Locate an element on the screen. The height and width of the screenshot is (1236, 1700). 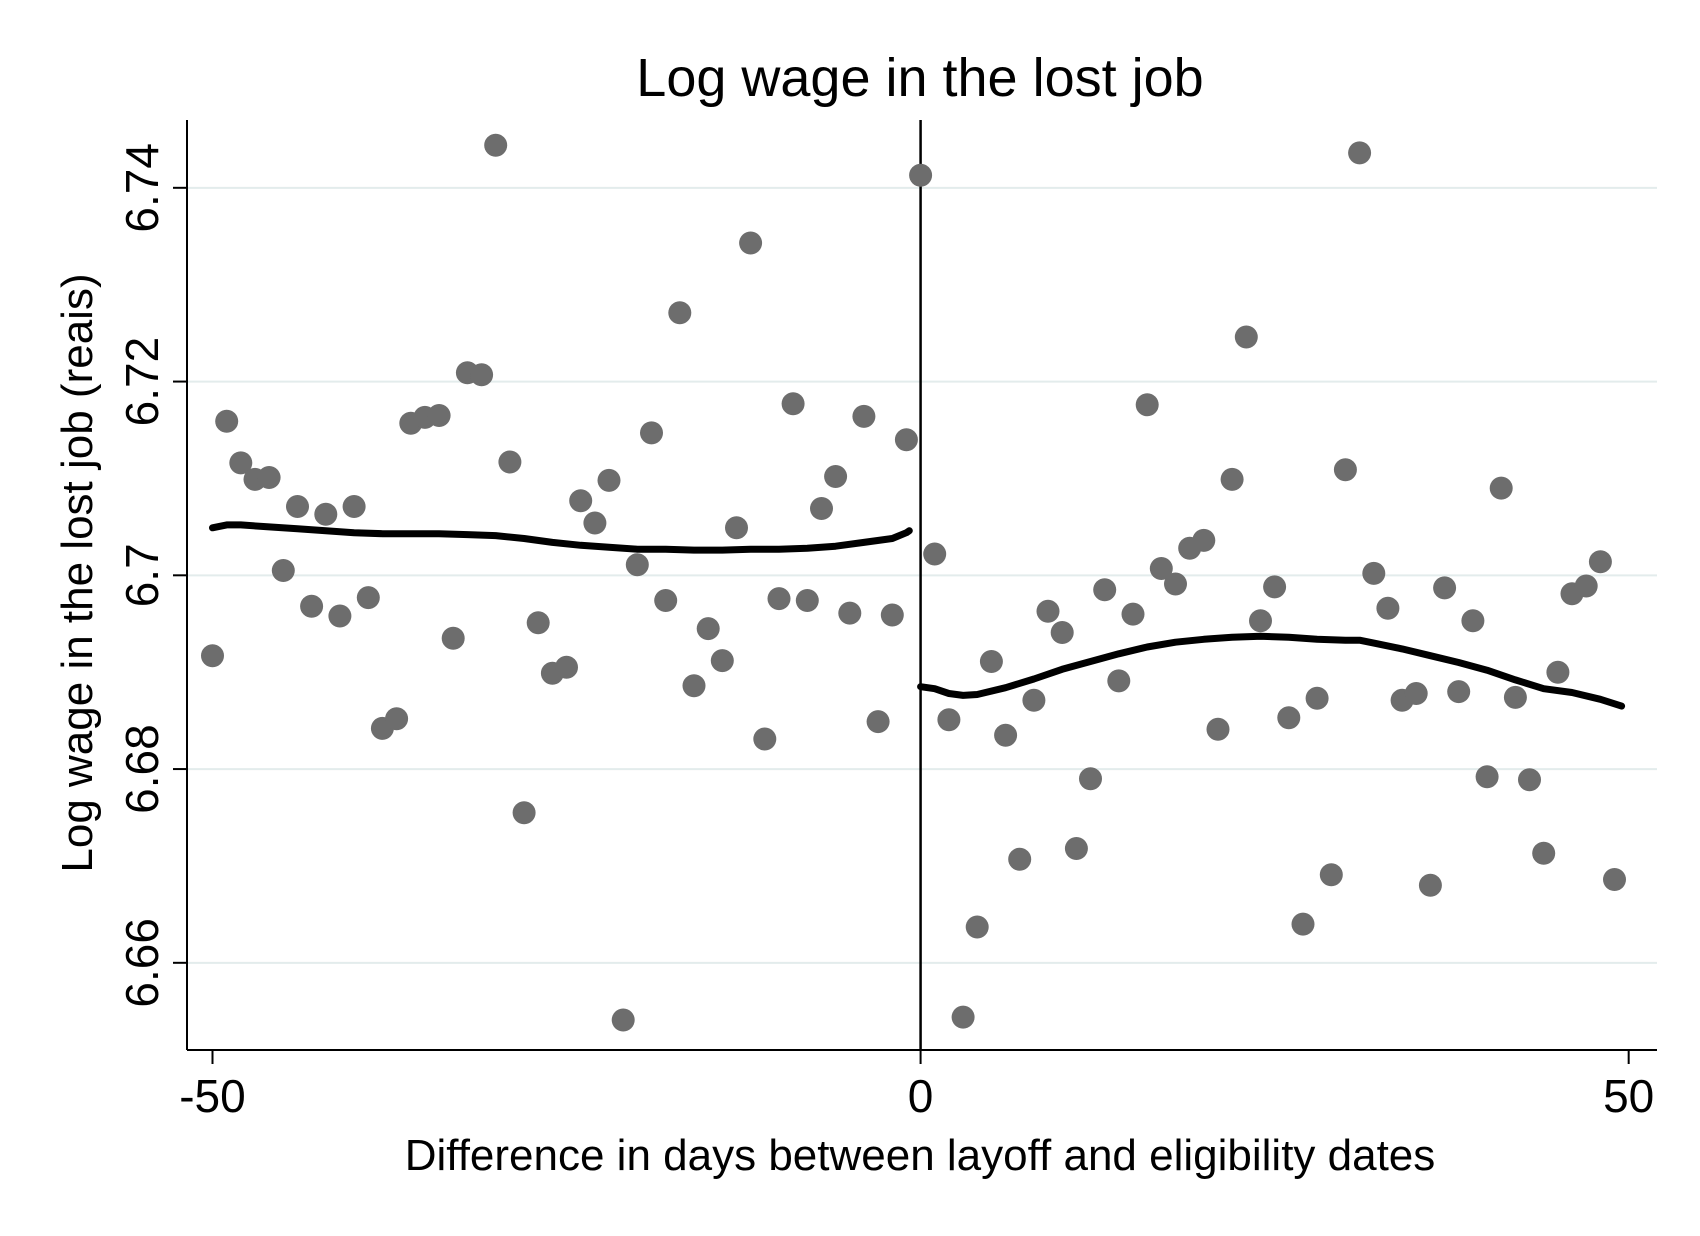
fit-line-right is located at coordinates (1271, 671).